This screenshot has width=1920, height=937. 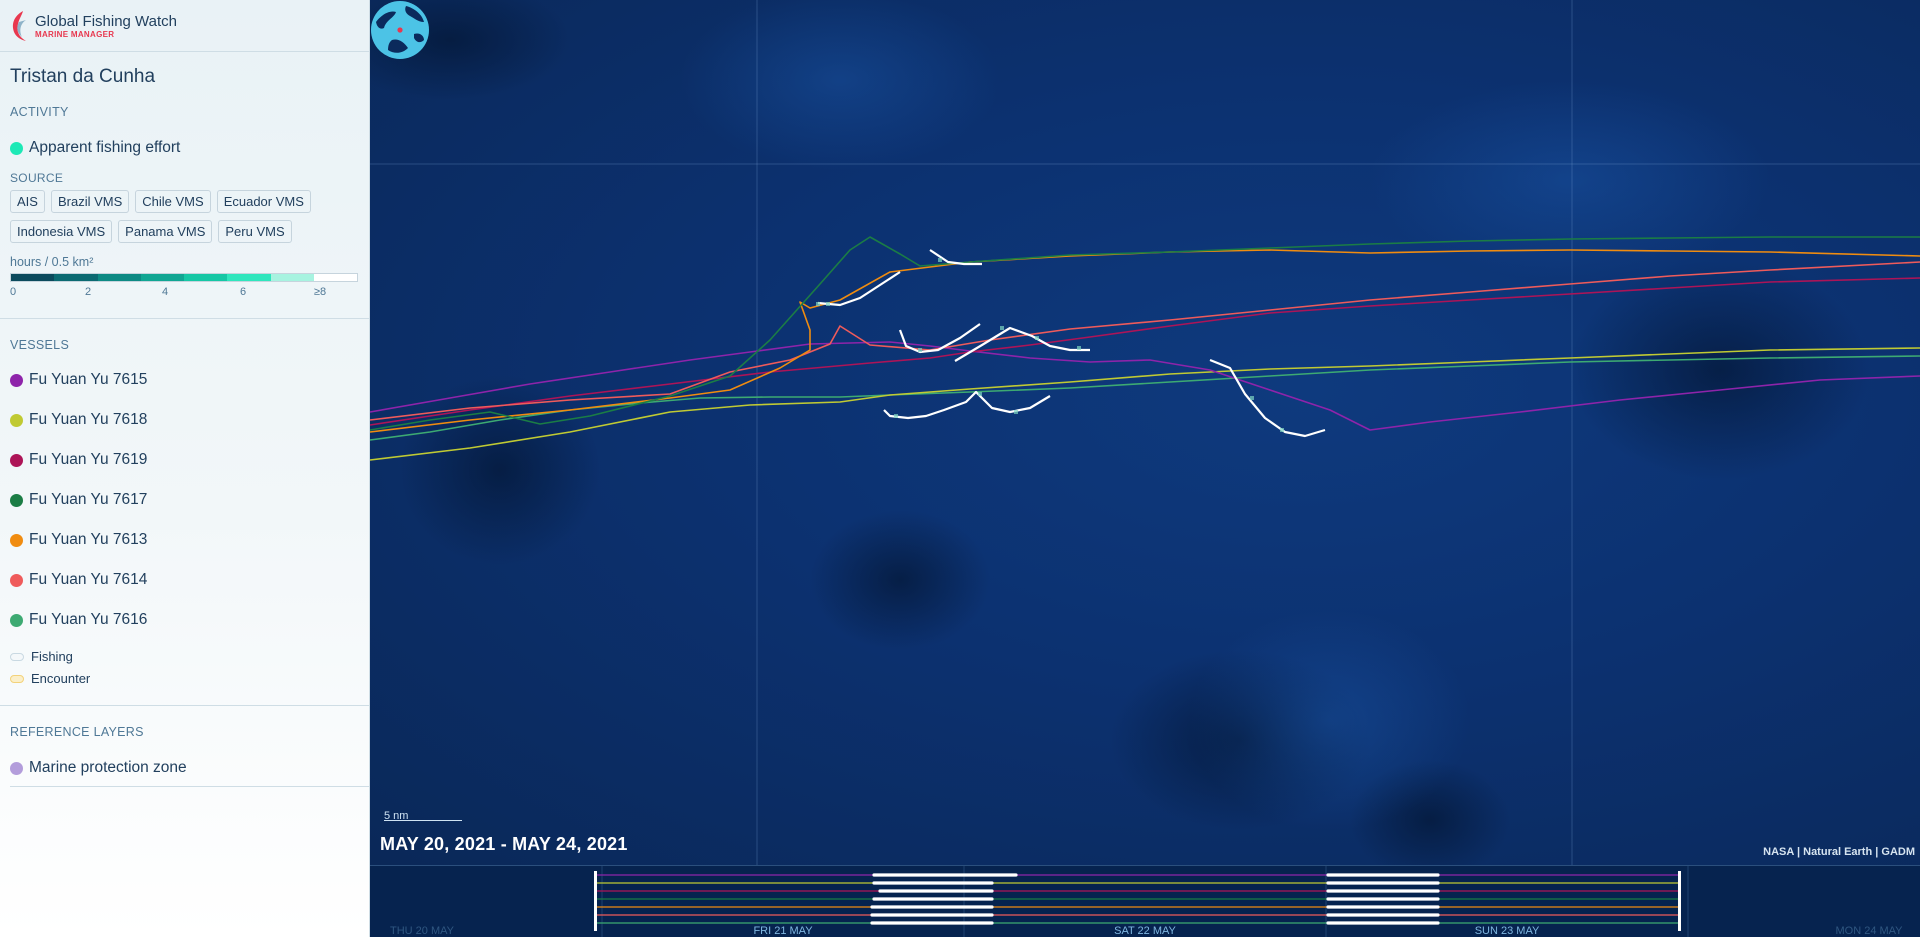 I want to click on timebar-day-label: MON 24 MAY, so click(x=1869, y=931).